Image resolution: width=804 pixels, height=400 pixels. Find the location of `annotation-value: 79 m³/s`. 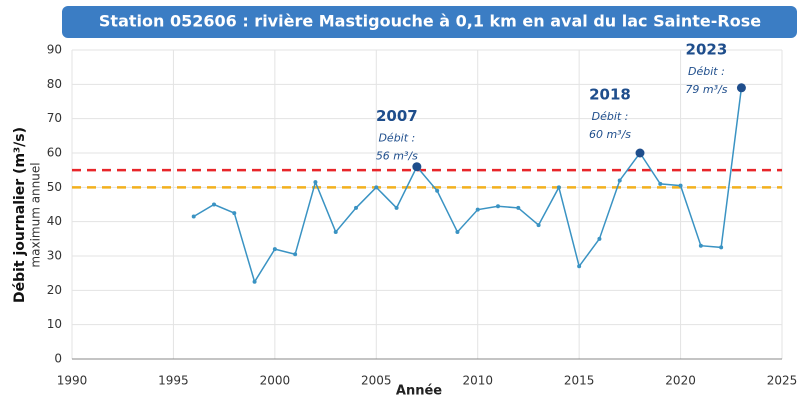

annotation-value: 79 m³/s is located at coordinates (706, 89).